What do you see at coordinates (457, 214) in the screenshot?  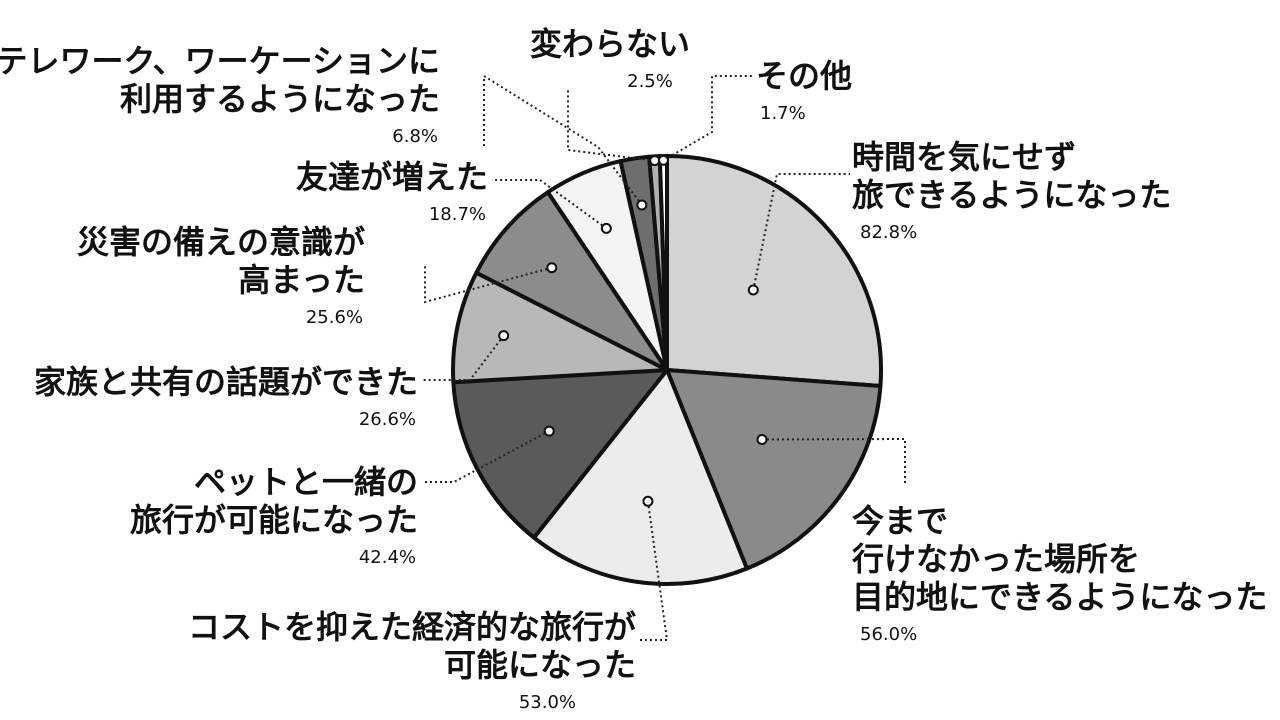 I see `slice-value-label: 18.7%` at bounding box center [457, 214].